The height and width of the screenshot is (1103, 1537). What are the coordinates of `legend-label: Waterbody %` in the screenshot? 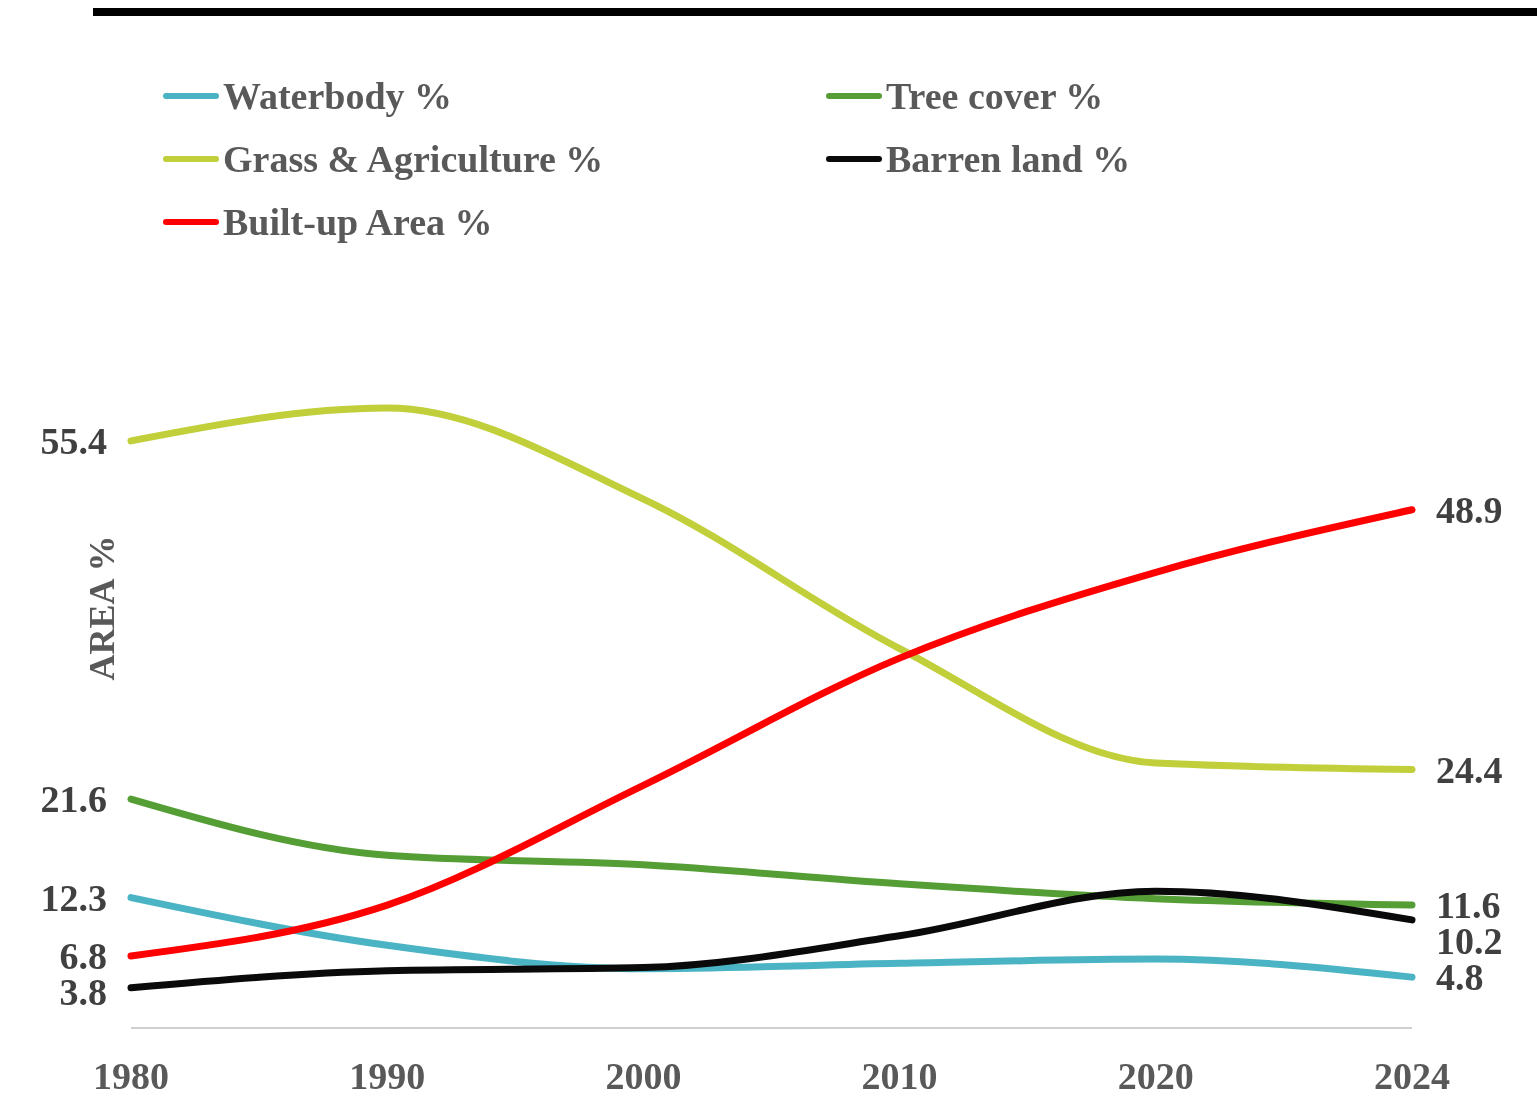 It's located at (338, 95).